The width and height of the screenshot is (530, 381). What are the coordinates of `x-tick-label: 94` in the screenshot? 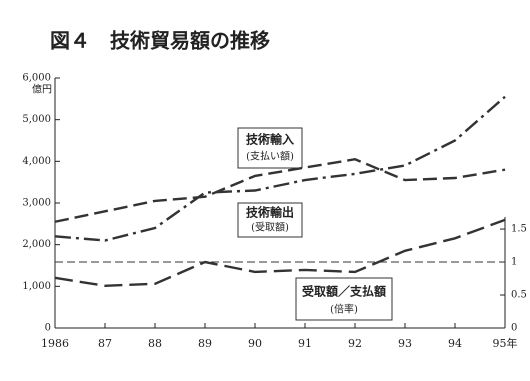 It's located at (455, 343).